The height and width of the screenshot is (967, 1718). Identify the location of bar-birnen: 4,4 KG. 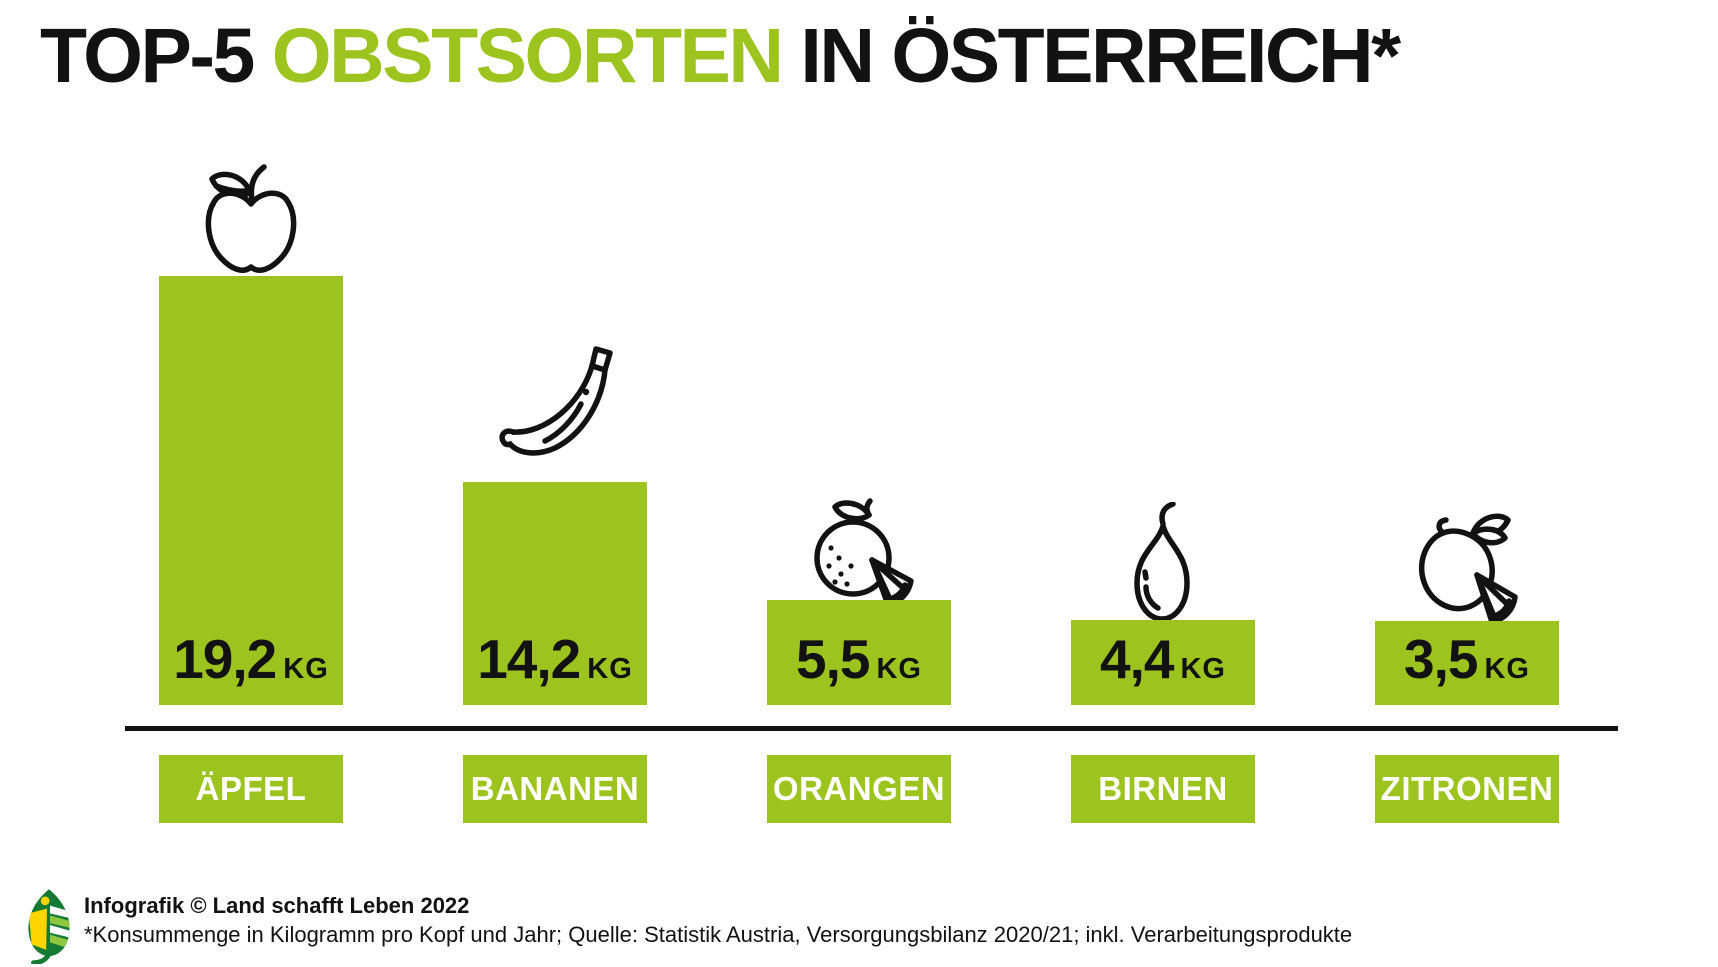
(1163, 662).